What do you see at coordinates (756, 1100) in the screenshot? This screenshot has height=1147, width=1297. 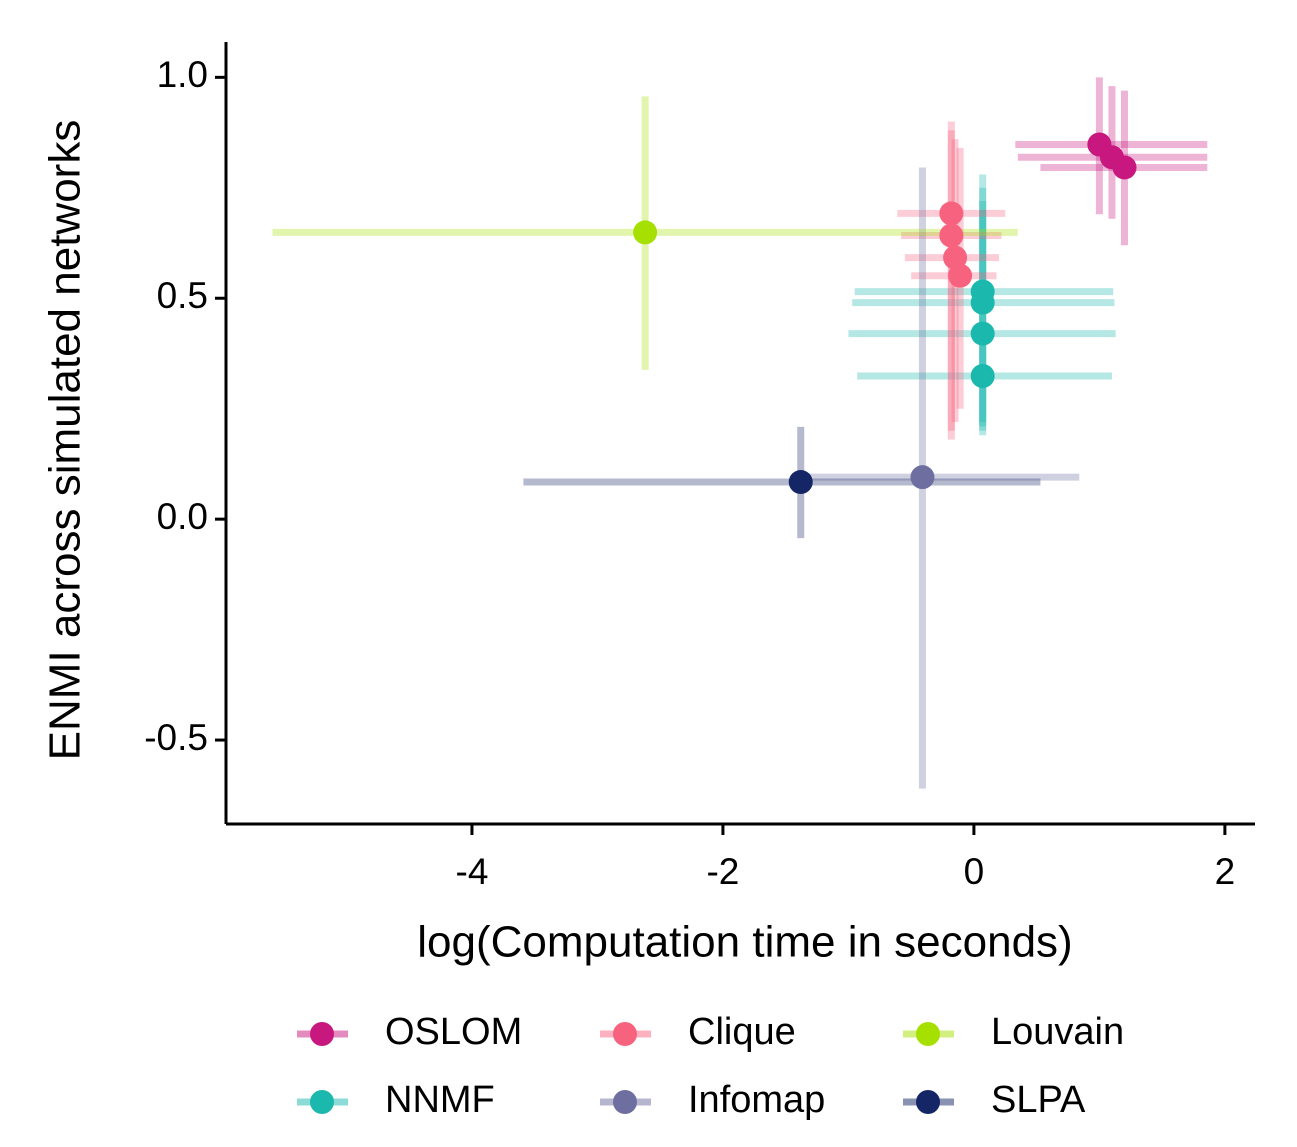 I see `legend-label: Infomap` at bounding box center [756, 1100].